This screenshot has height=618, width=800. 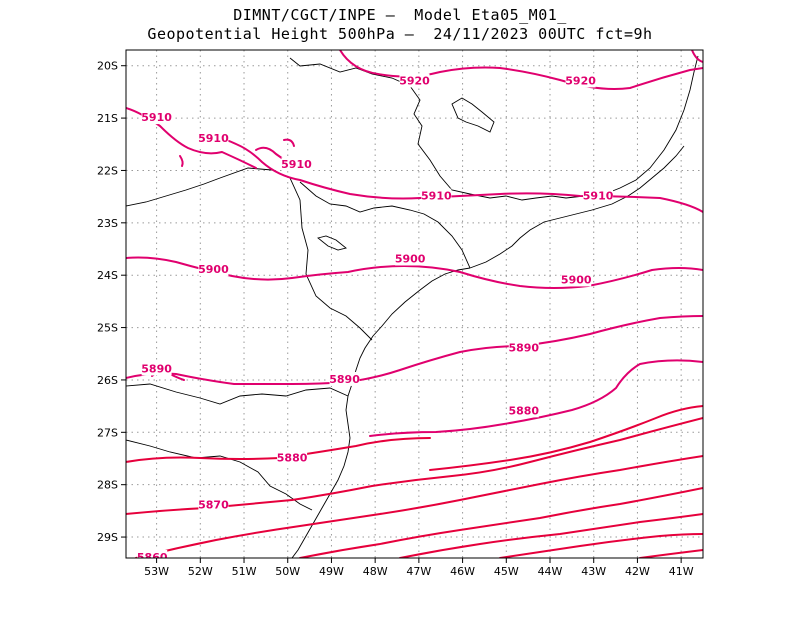 I want to click on contour-5920-b, so click(x=697, y=56).